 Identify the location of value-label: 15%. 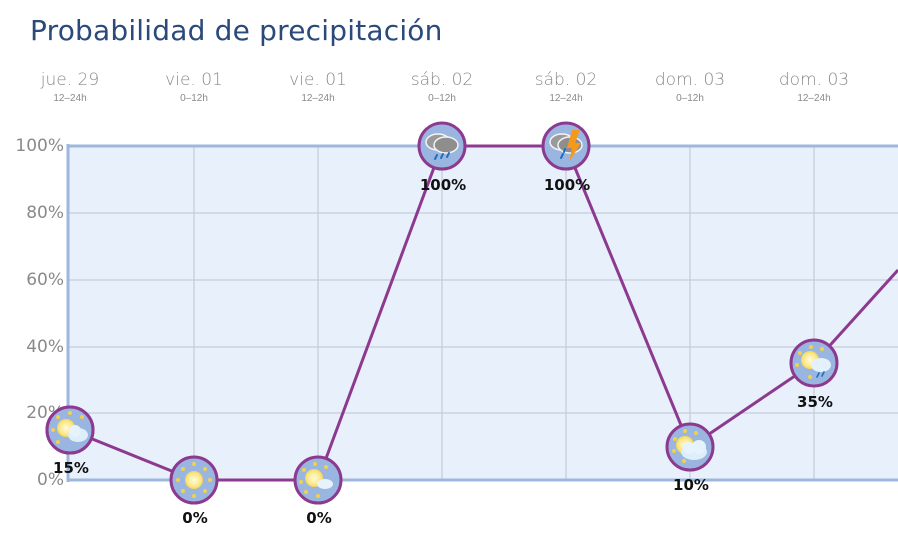
(71, 468).